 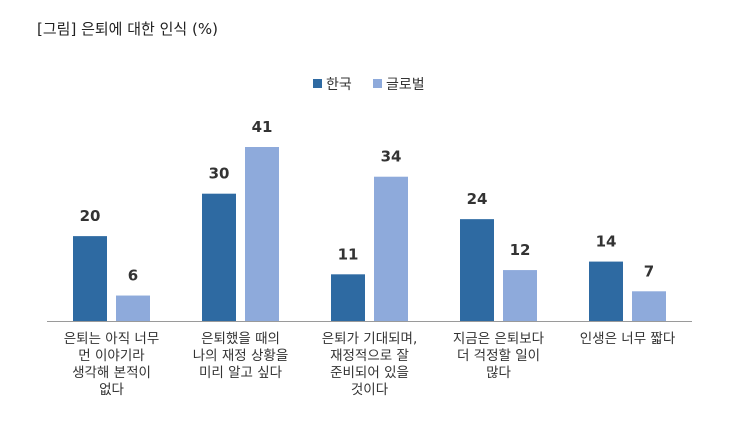 I want to click on category-label-4: 인생은 너무 짧다, so click(x=628, y=339).